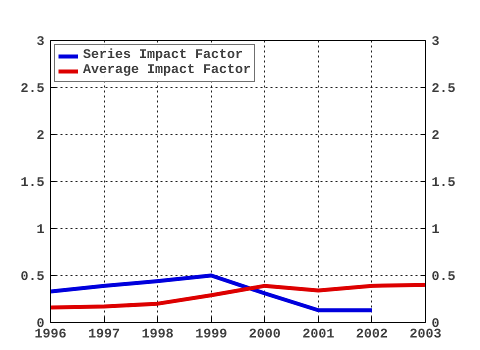 The image size is (480, 350). What do you see at coordinates (318, 335) in the screenshot?
I see `x-tick-label: 2001` at bounding box center [318, 335].